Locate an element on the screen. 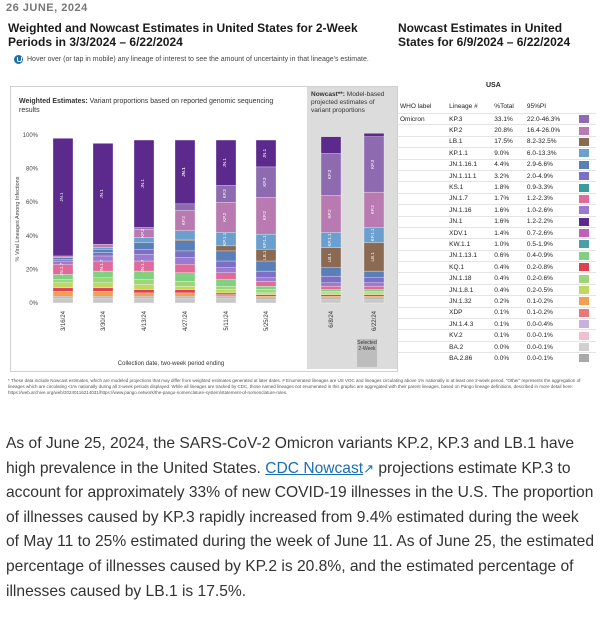  table-row: LB.1 17.5% 8.2-32.5% is located at coordinates (497, 141).